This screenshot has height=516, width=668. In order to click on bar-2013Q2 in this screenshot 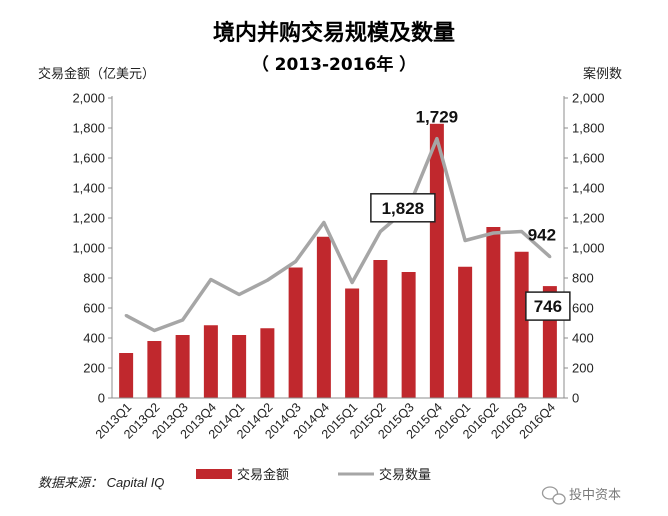, I will do `click(154, 369)`.